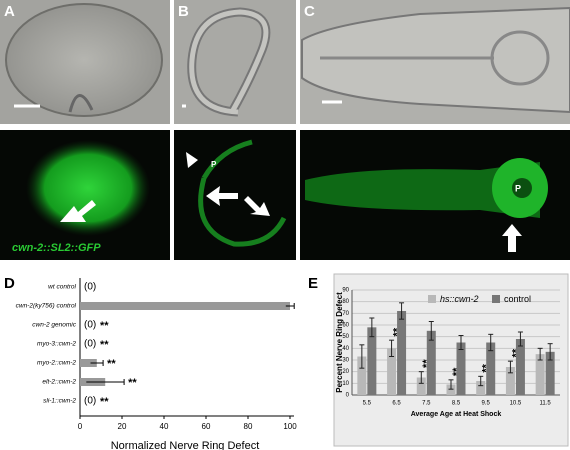 Image resolution: width=570 pixels, height=450 pixels. What do you see at coordinates (345, 349) in the screenshot?
I see `y-tick-label: 40` at bounding box center [345, 349].